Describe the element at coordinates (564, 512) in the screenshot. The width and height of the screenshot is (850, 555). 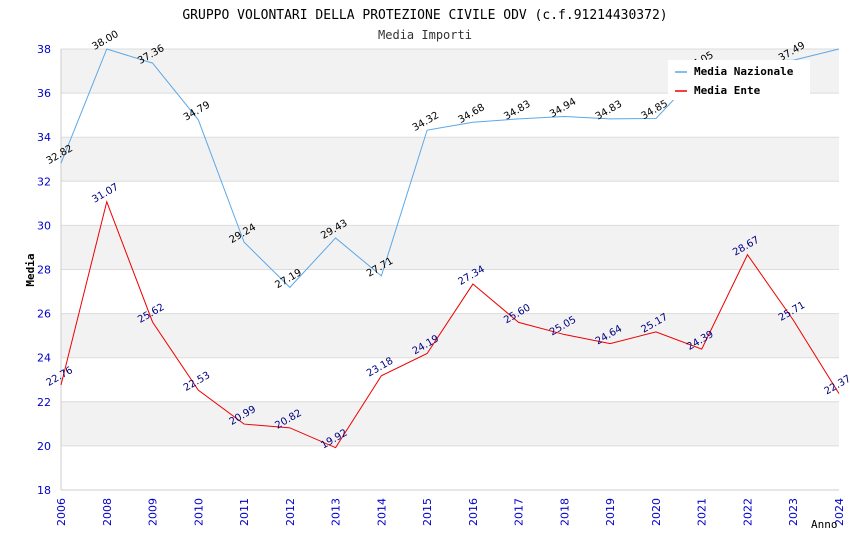
I see `x-tick-label: 2018` at that location.